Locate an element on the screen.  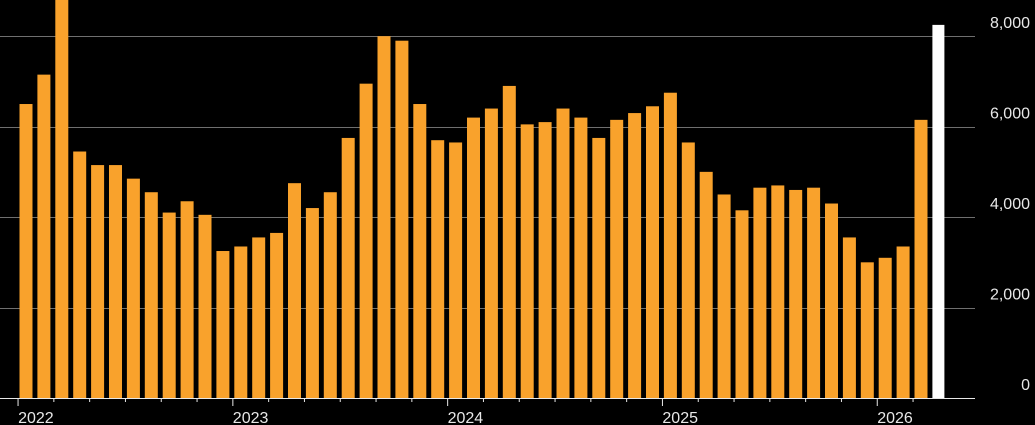
x-axis is located at coordinates (487, 402).